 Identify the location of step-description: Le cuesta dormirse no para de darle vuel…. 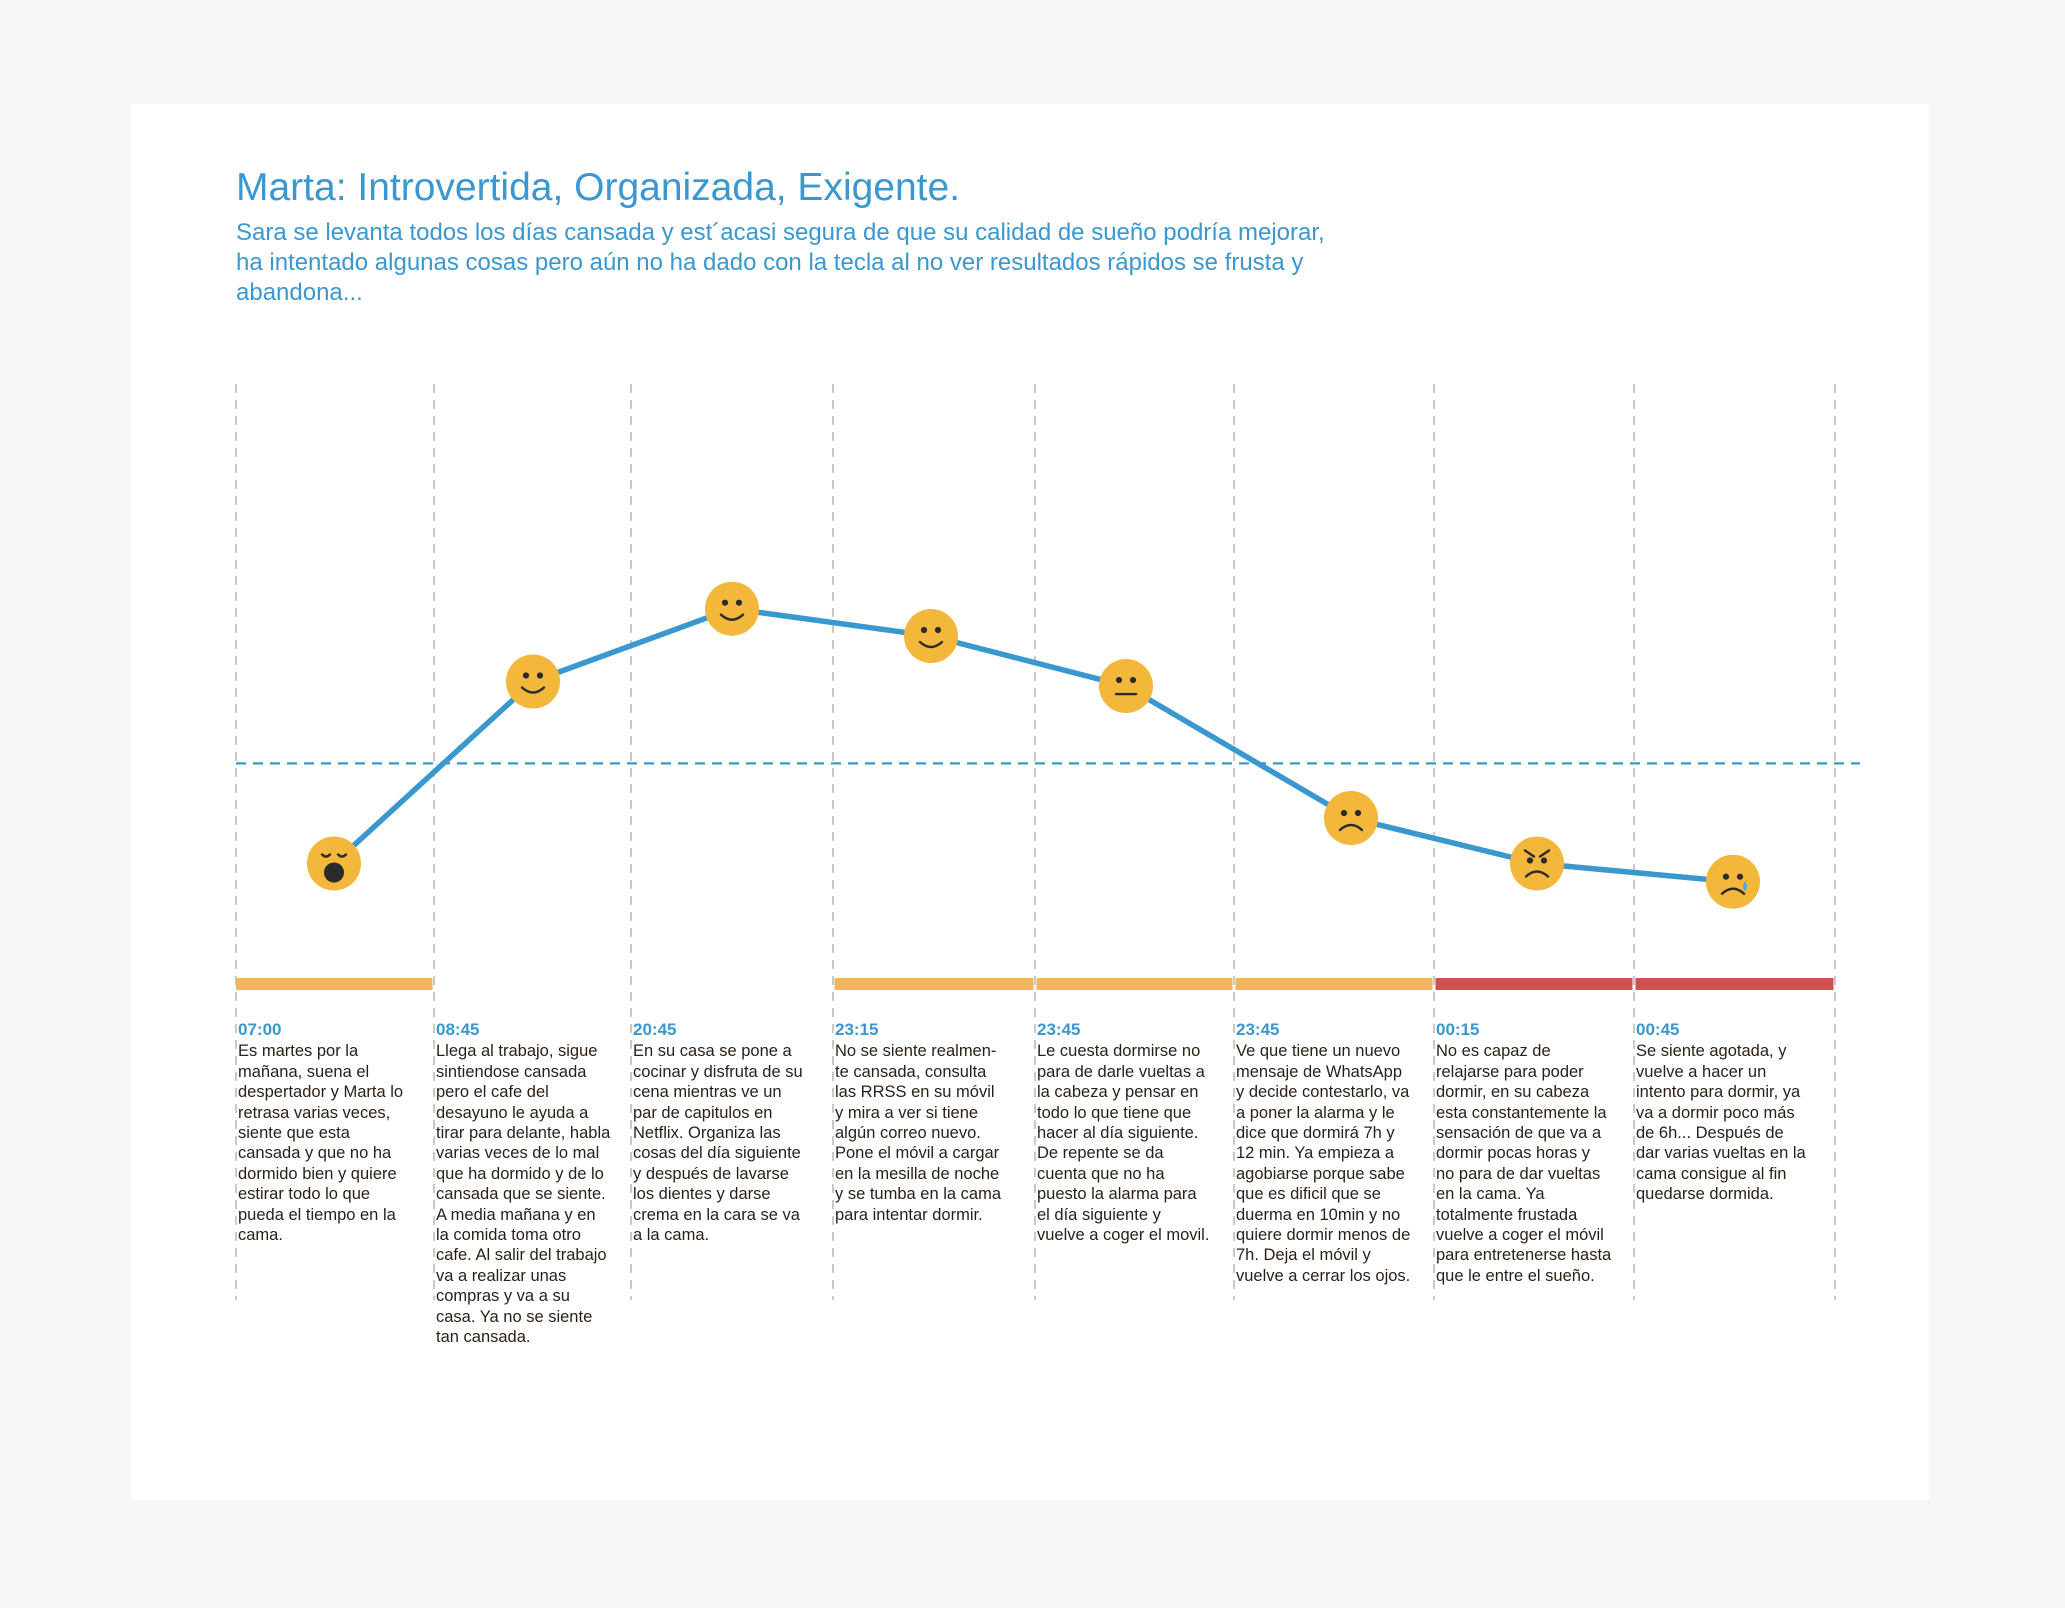
(1123, 1143).